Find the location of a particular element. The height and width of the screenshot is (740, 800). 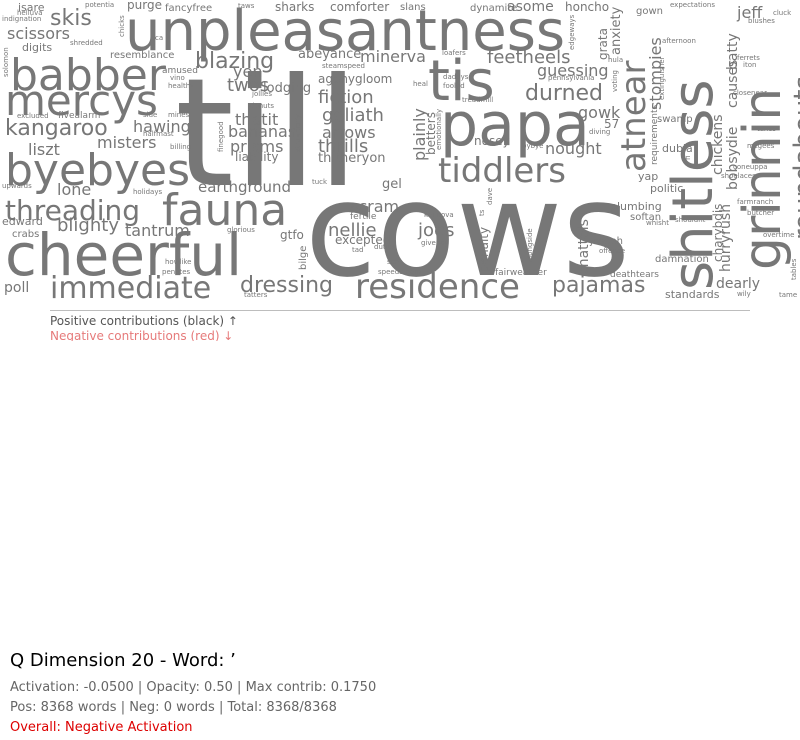

cloud-word: fauna is located at coordinates (224, 210).